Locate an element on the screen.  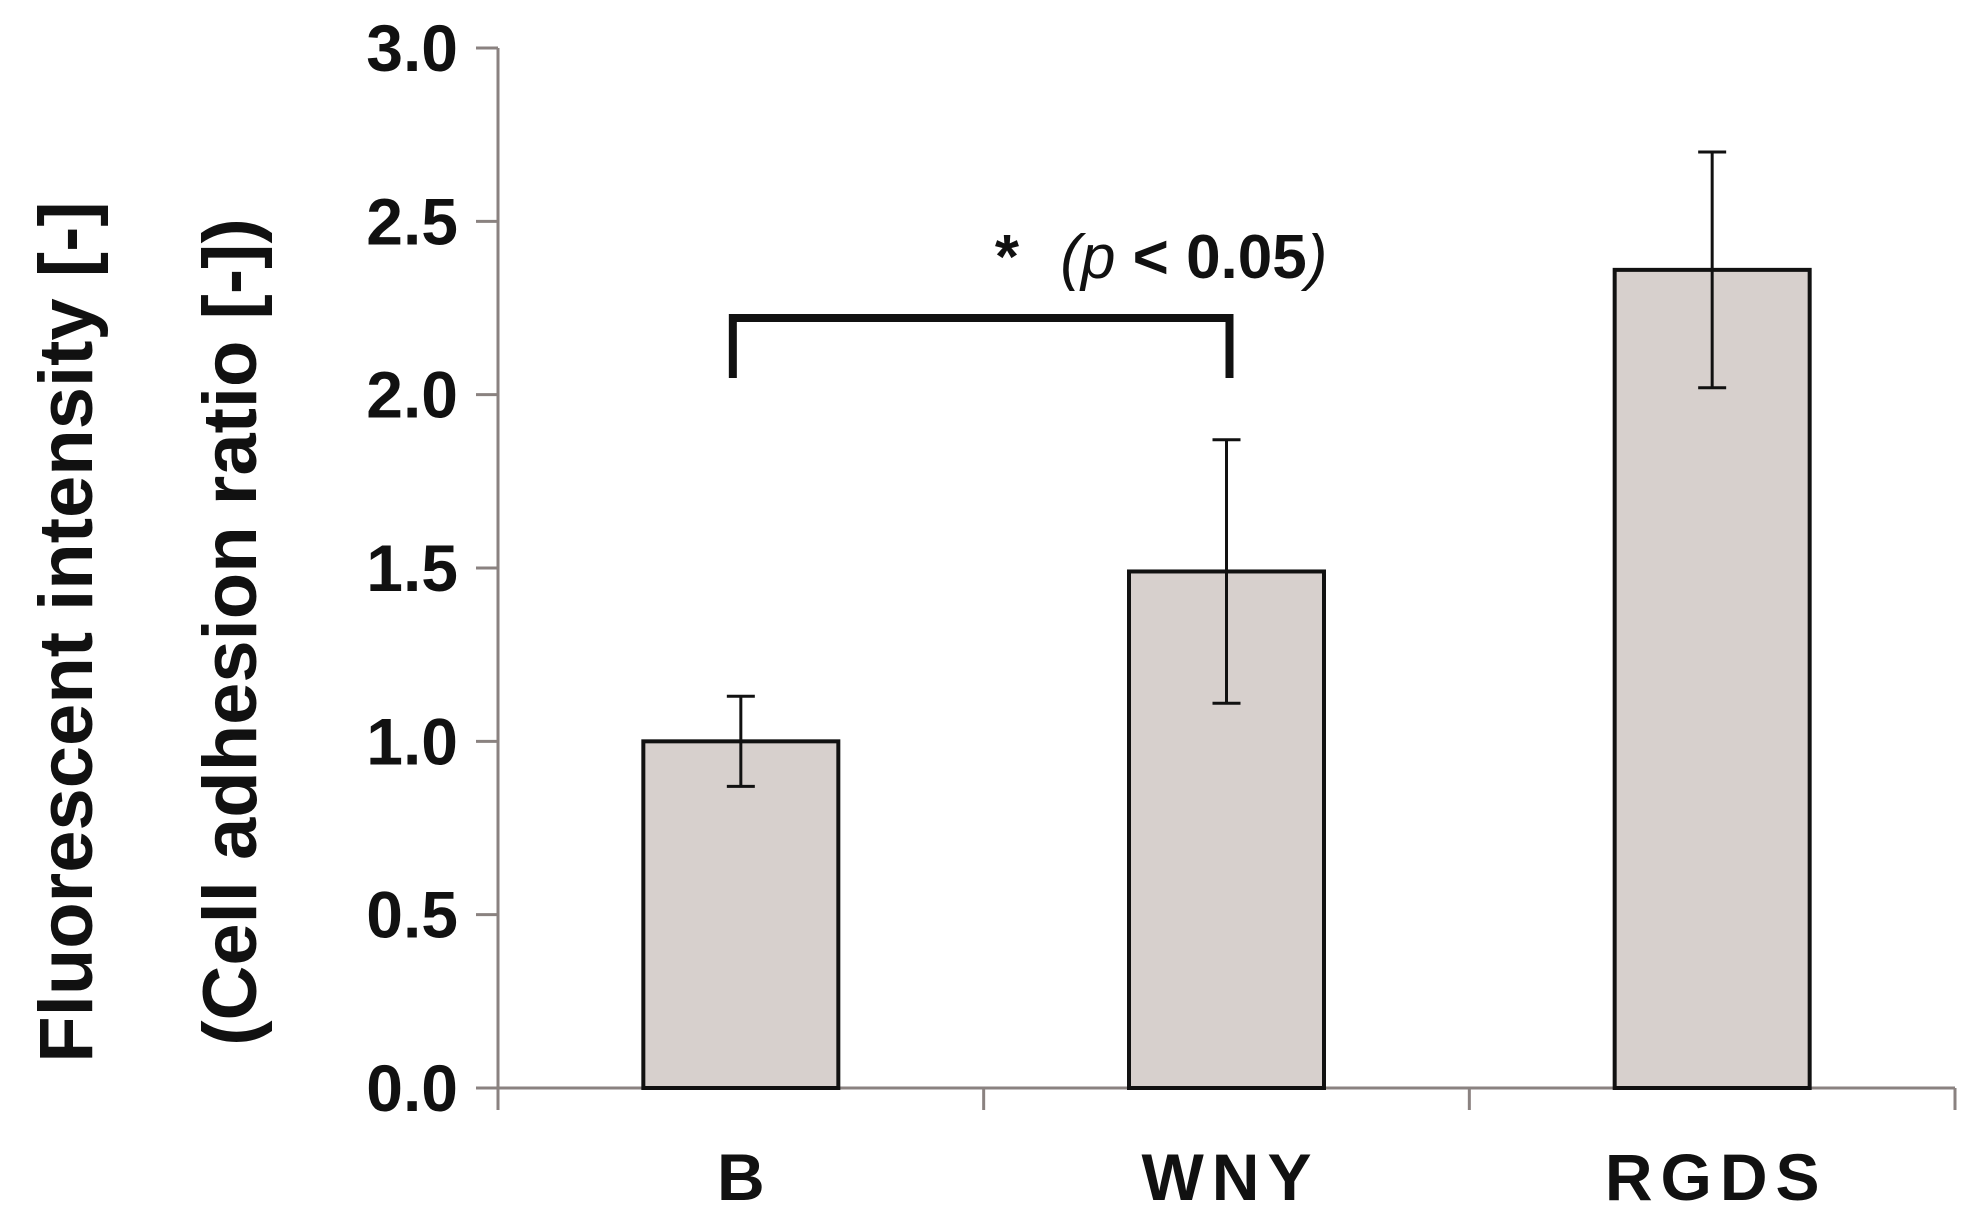
y-tick-label: 3.0 is located at coordinates (412, 48).